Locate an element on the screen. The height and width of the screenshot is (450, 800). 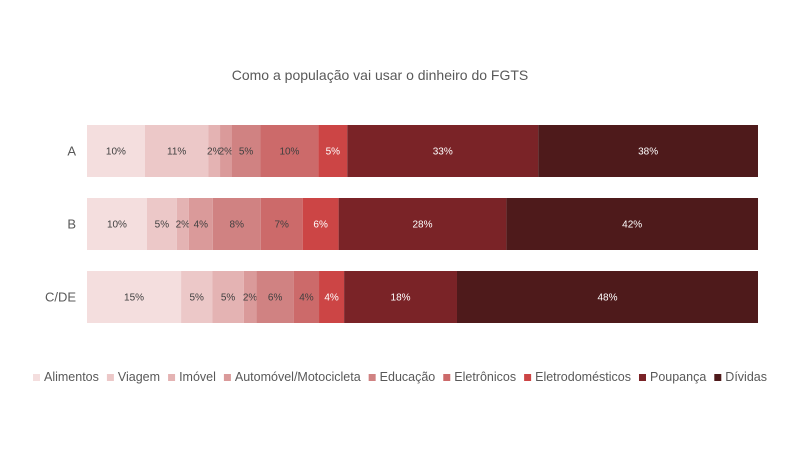
data-label-a-educacao: 5% is located at coordinates (246, 152).